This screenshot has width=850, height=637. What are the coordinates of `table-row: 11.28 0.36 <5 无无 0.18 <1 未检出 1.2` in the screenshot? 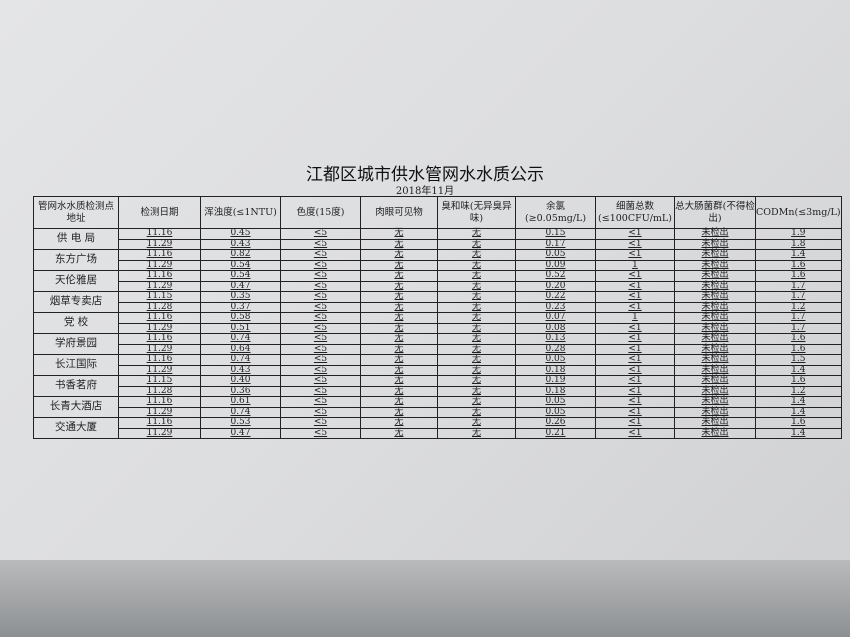 It's located at (438, 391).